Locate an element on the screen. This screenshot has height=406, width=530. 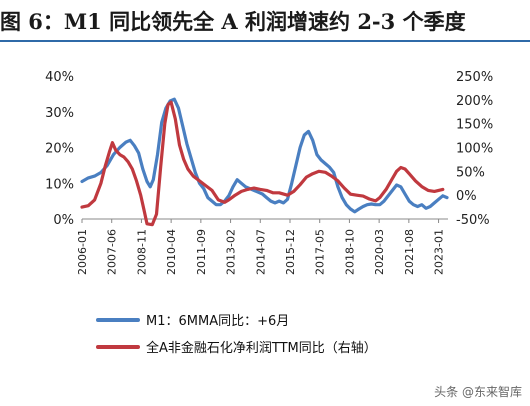
watermark: 头条 @东来智库 is located at coordinates (478, 392).